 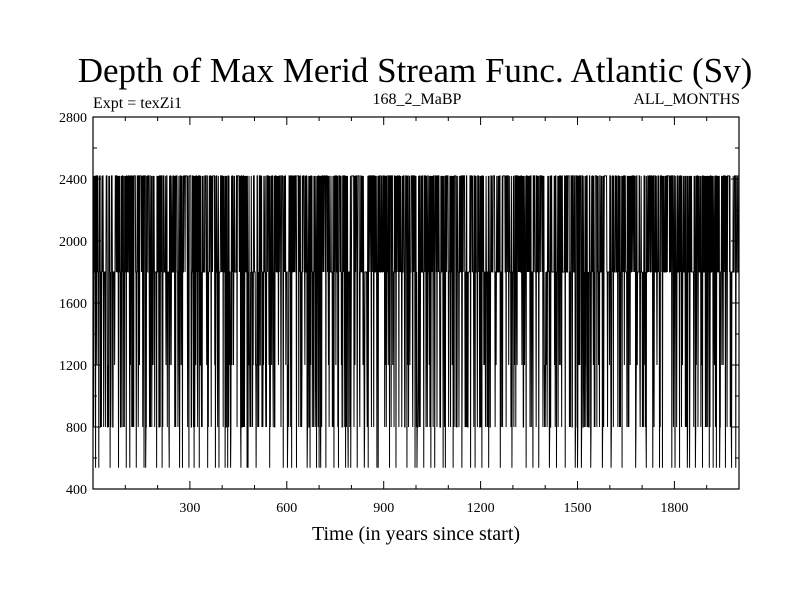 What do you see at coordinates (73, 366) in the screenshot?
I see `y-tick-label: 1200` at bounding box center [73, 366].